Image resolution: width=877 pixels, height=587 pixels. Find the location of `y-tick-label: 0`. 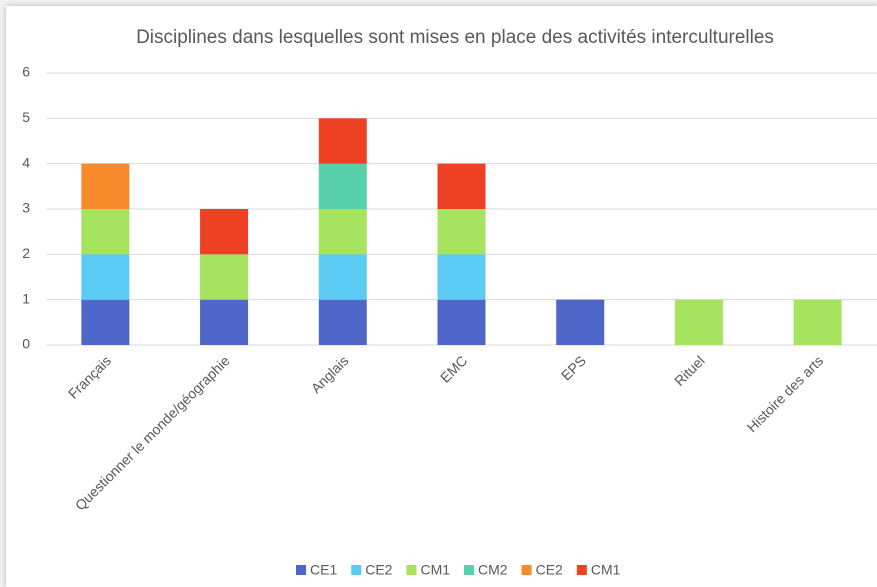

y-tick-label: 0 is located at coordinates (26, 344).